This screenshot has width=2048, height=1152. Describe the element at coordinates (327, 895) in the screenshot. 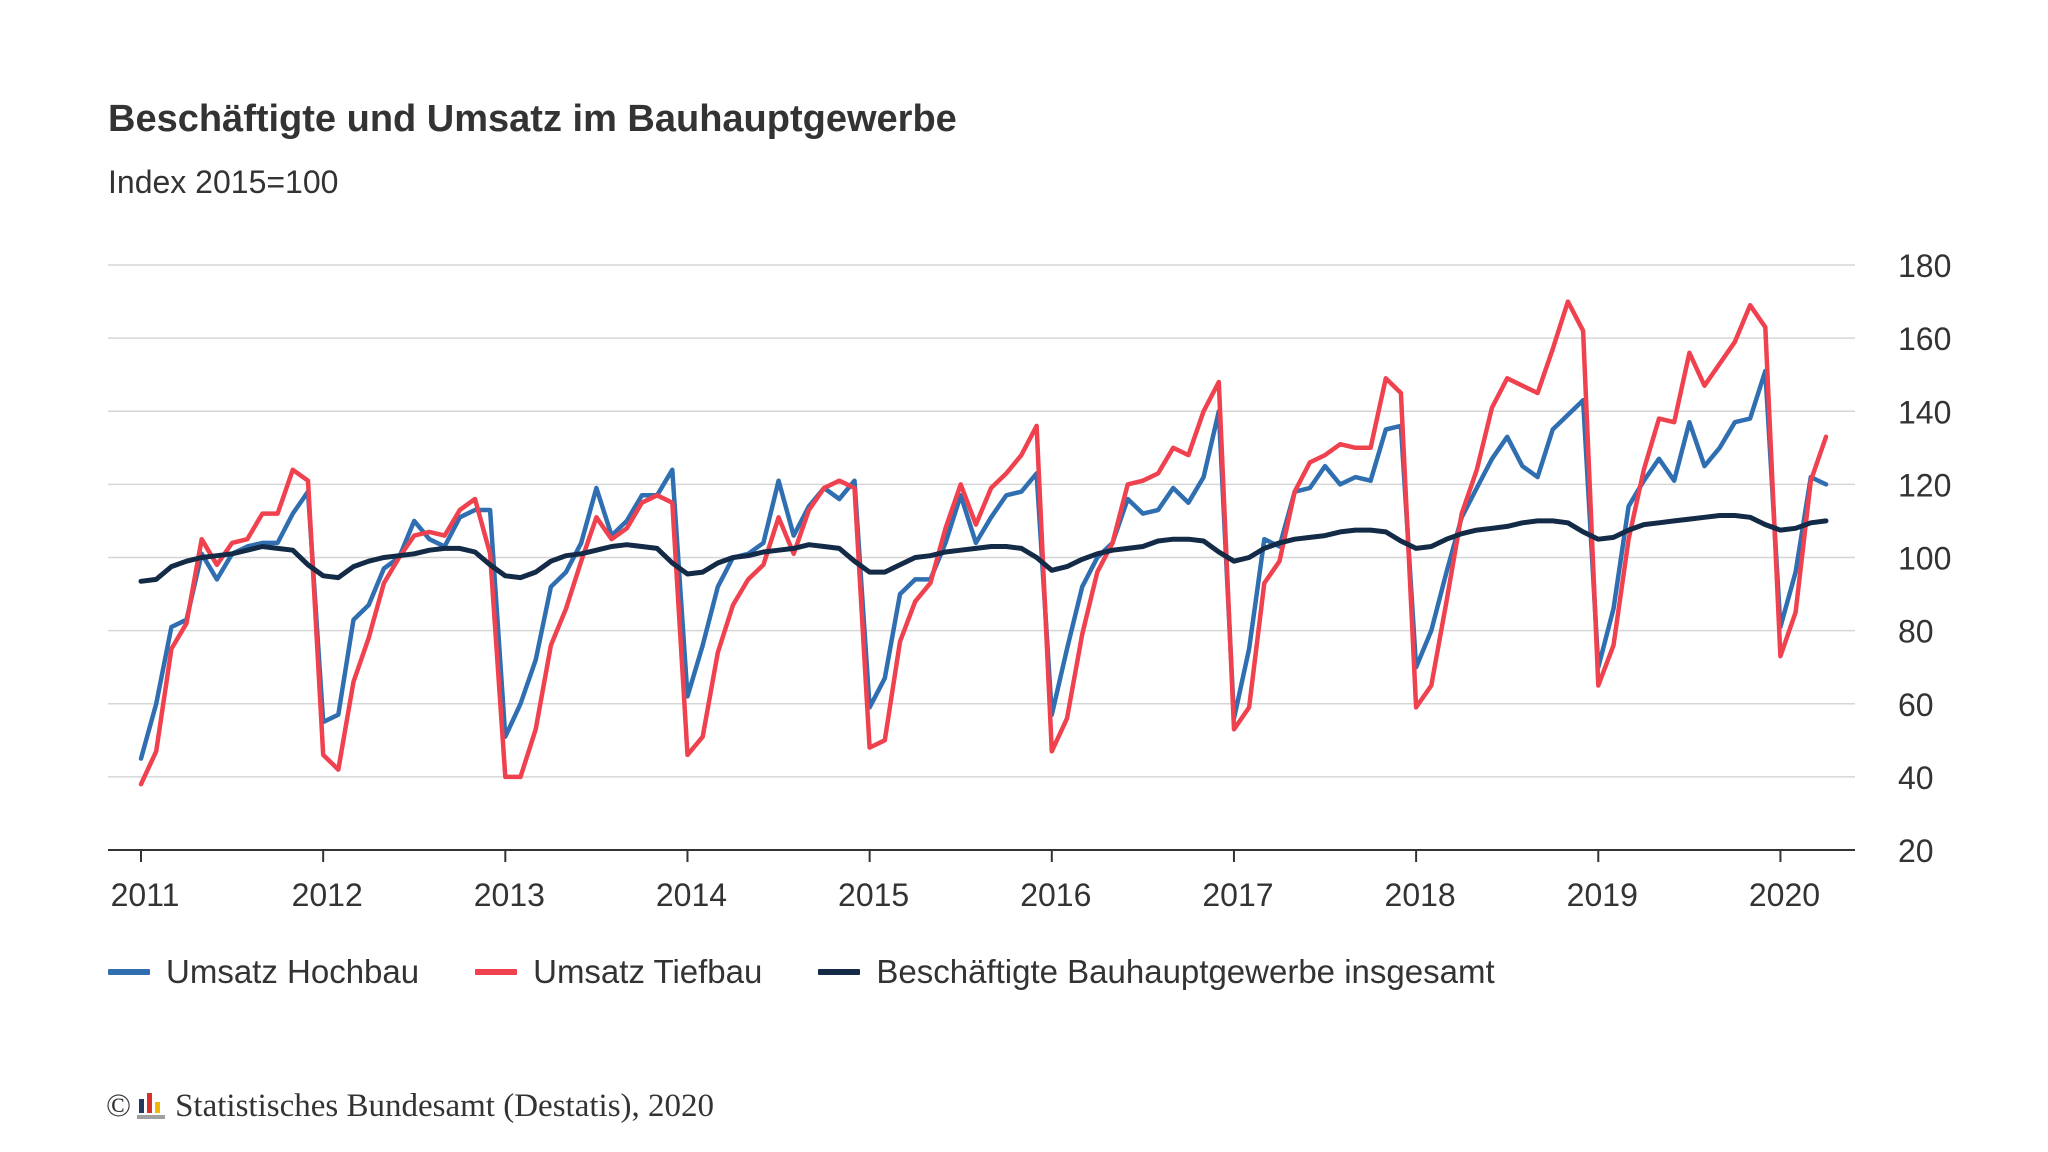

I see `x-tick-label-2012: 2012` at that location.